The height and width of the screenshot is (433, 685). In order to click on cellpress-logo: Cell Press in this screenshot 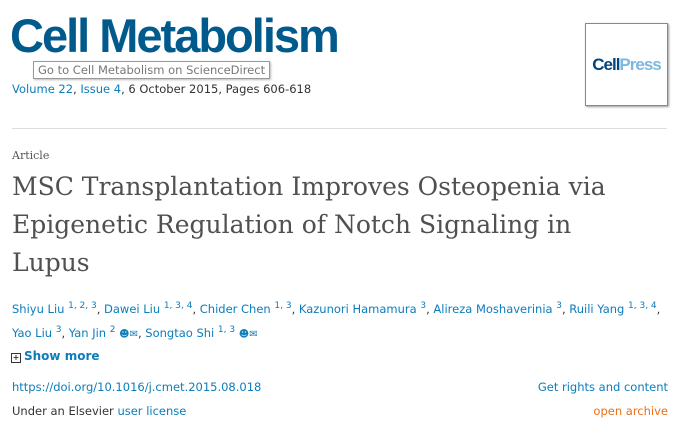, I will do `click(626, 64)`.